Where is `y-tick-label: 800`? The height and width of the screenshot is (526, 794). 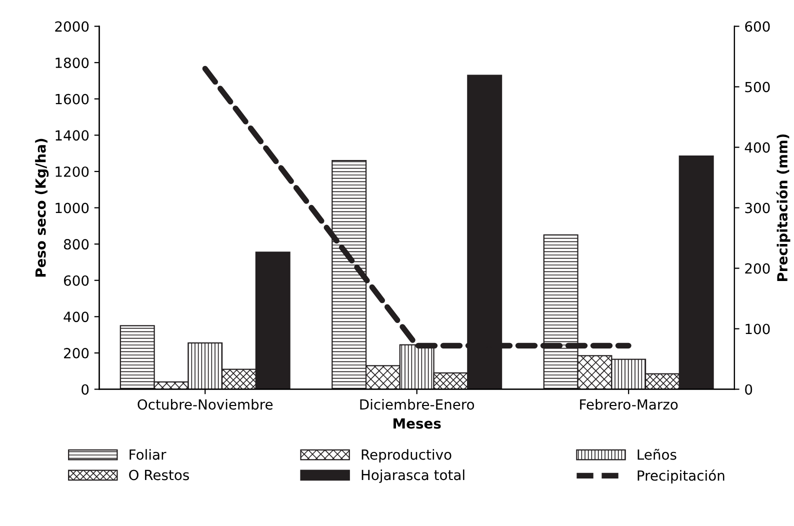 y-tick-label: 800 is located at coordinates (76, 244).